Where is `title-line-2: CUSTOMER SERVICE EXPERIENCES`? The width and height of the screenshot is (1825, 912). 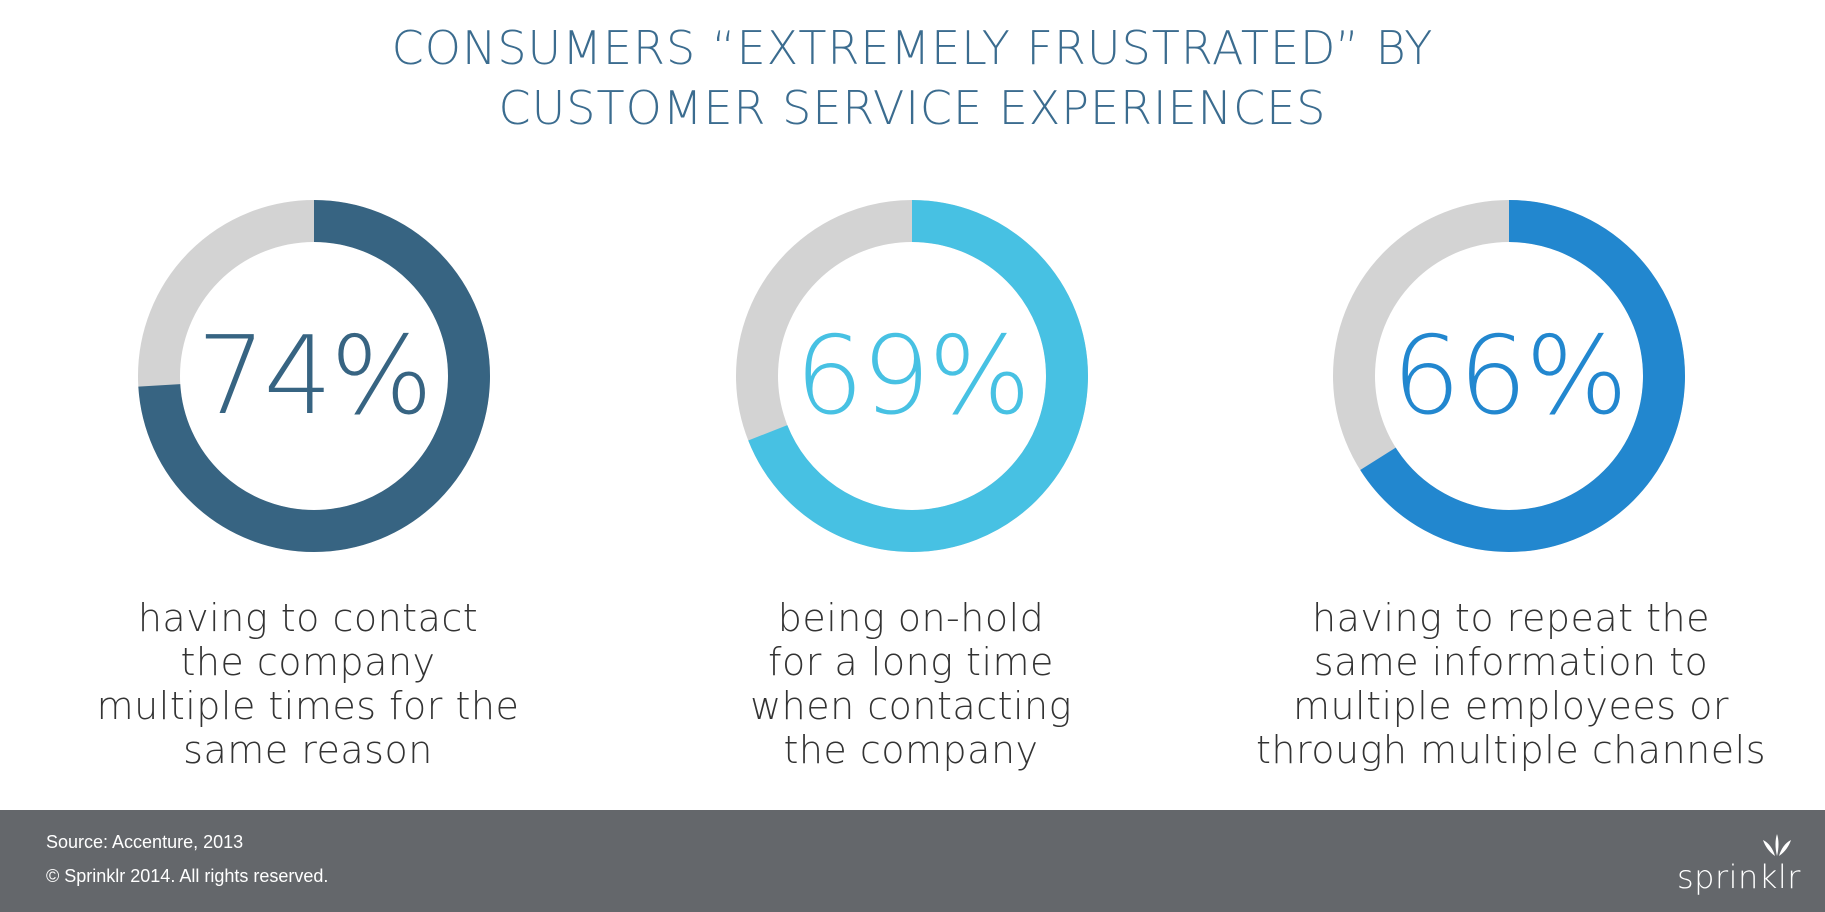
title-line-2: CUSTOMER SERVICE EXPERIENCES is located at coordinates (912, 108).